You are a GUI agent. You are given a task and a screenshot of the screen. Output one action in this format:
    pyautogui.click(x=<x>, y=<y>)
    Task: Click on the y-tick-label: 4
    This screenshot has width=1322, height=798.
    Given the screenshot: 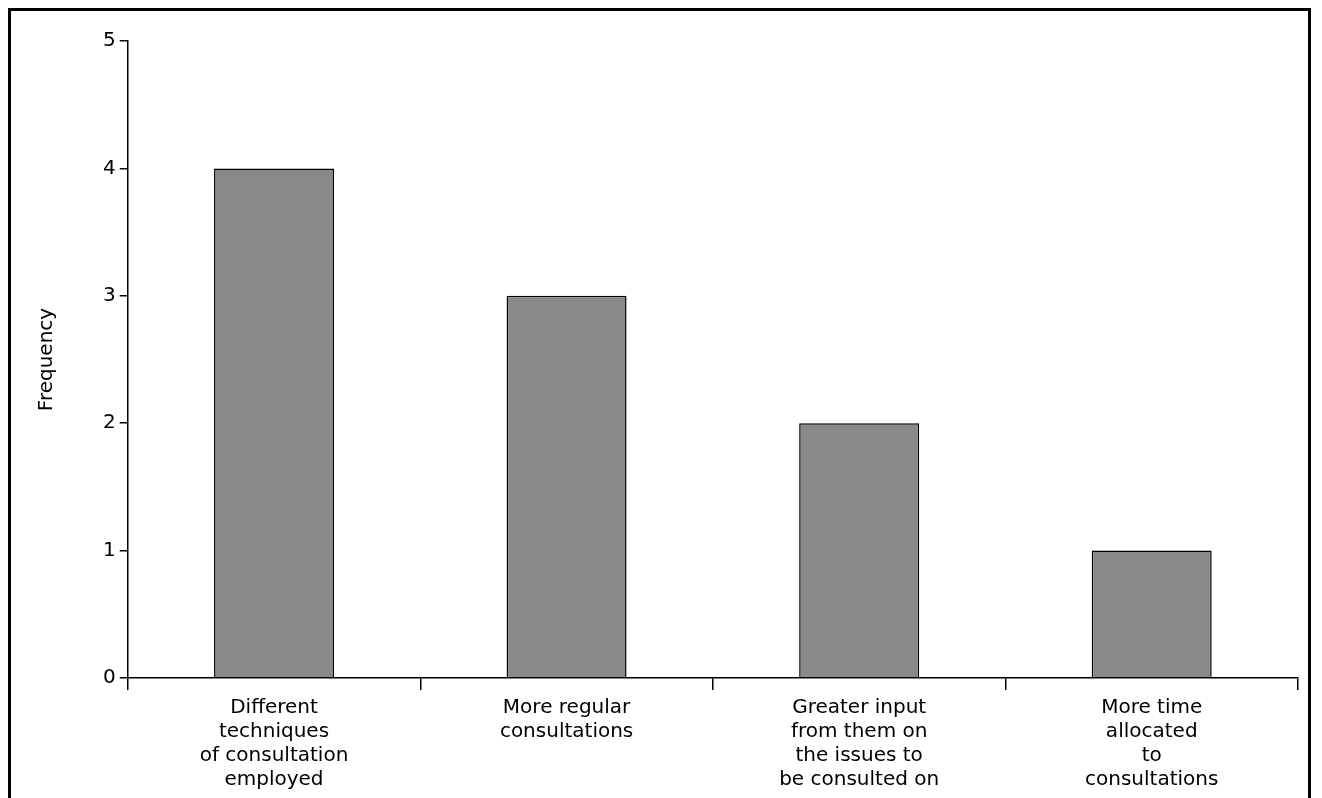 What is the action you would take?
    pyautogui.click(x=109, y=166)
    